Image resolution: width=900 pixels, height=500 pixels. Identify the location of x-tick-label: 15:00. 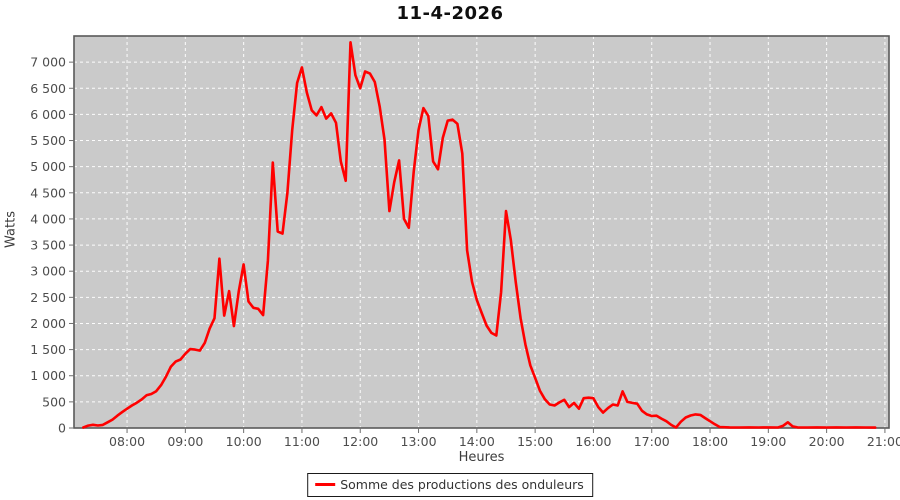
(535, 441).